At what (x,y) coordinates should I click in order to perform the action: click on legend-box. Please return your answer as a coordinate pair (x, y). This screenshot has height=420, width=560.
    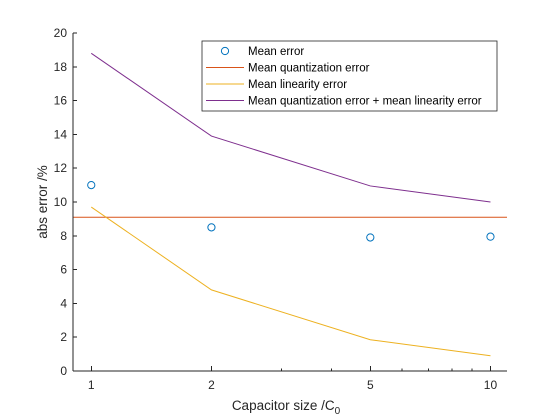
    Looking at the image, I should click on (349, 76).